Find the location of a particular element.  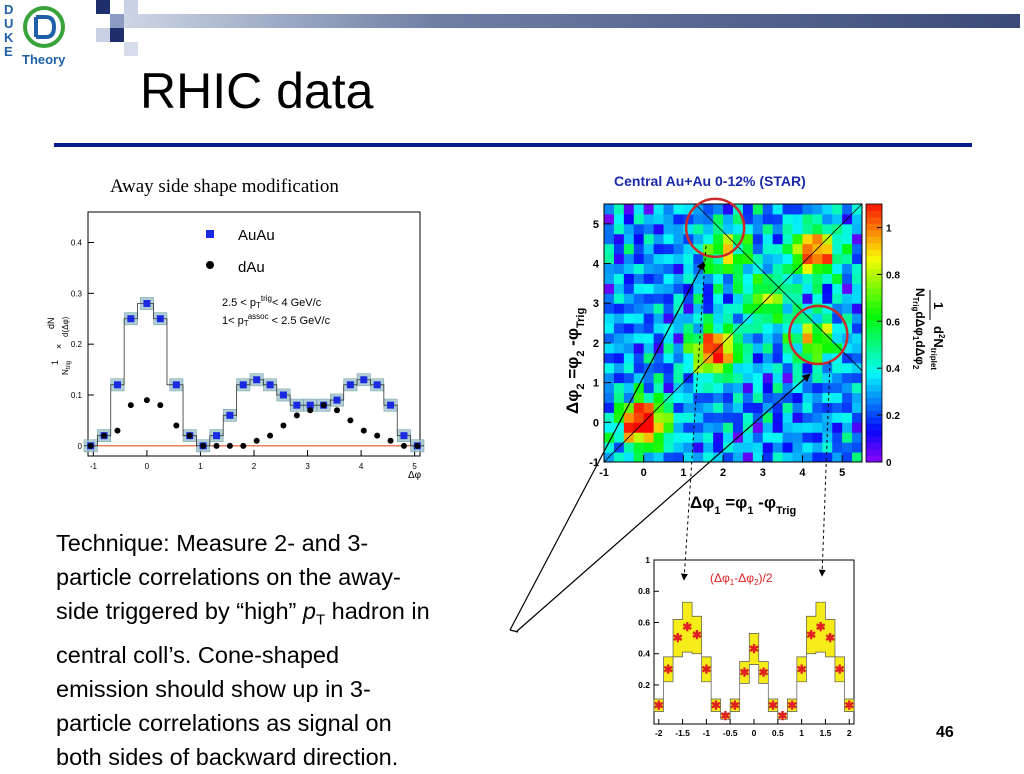

x-tick-label: 0 is located at coordinates (147, 466).